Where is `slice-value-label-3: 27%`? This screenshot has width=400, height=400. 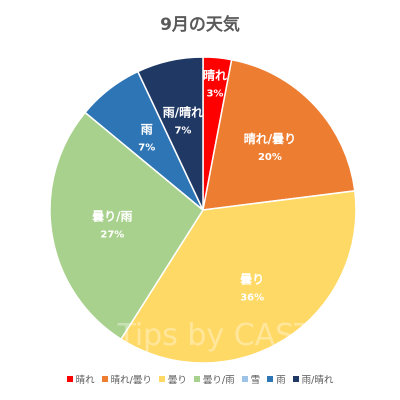
slice-value-label-3: 27% is located at coordinates (112, 234).